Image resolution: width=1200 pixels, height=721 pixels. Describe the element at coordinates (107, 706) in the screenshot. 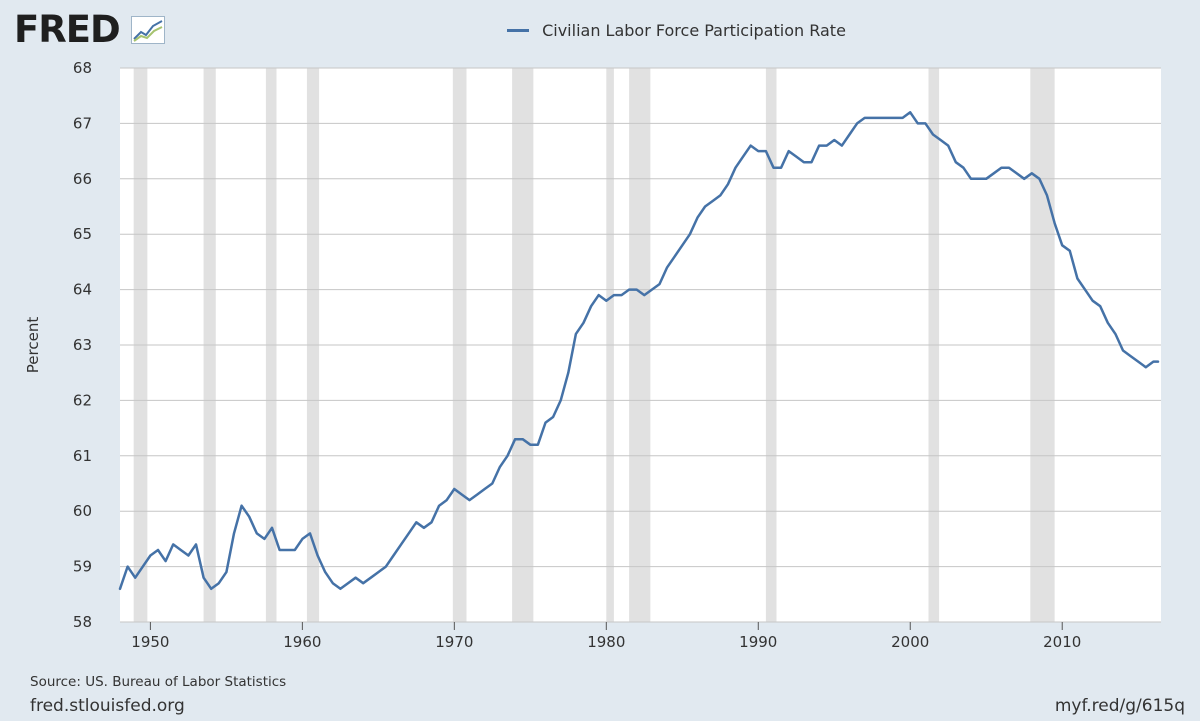

I see `site-link: fred.stlouisfed.org` at that location.